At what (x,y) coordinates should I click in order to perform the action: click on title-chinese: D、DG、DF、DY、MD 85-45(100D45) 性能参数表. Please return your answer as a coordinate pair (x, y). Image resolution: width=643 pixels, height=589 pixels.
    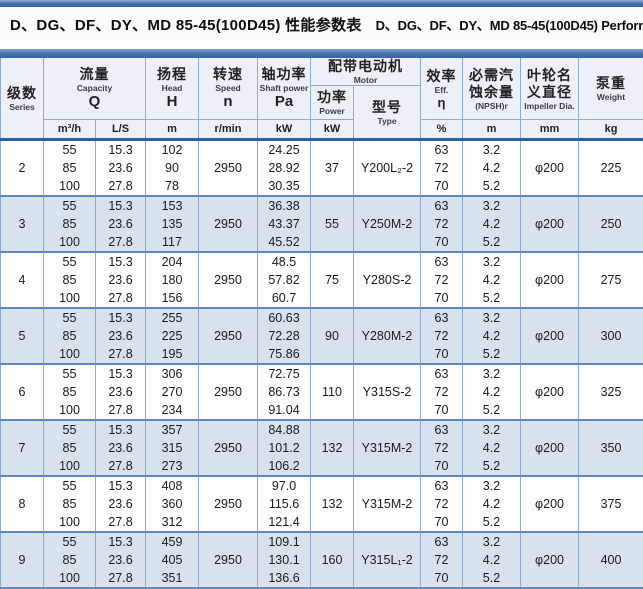
    Looking at the image, I should click on (186, 25).